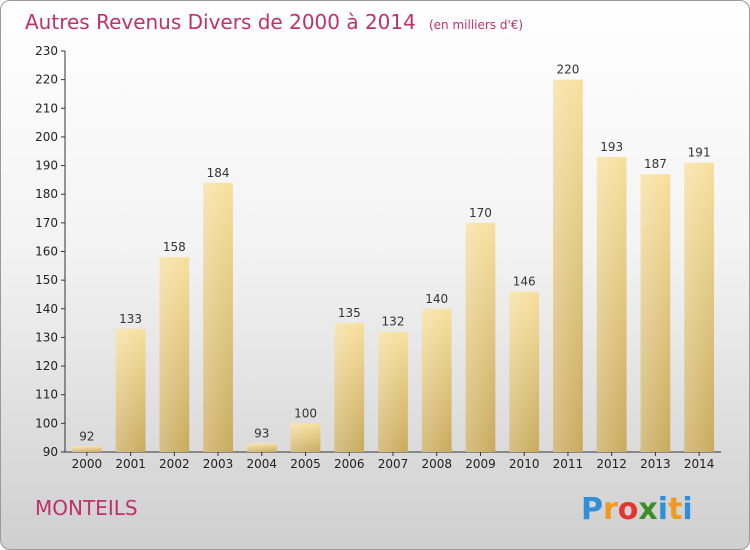  Describe the element at coordinates (480, 464) in the screenshot. I see `x-tick-label: 2009` at that location.